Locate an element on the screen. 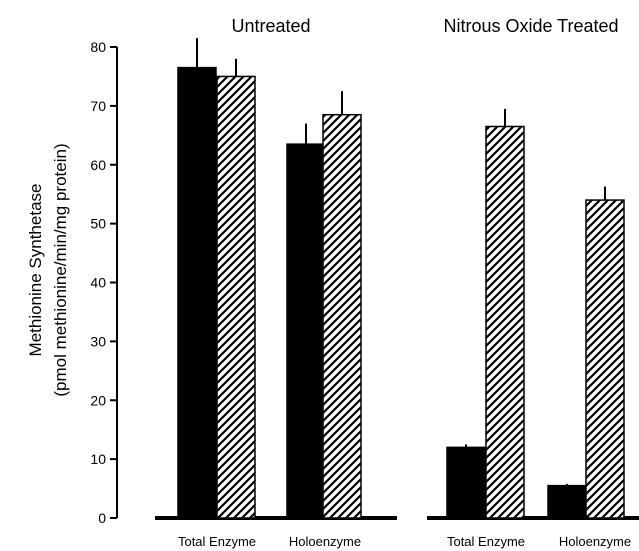  y-tick-label: 80 is located at coordinates (98, 47).